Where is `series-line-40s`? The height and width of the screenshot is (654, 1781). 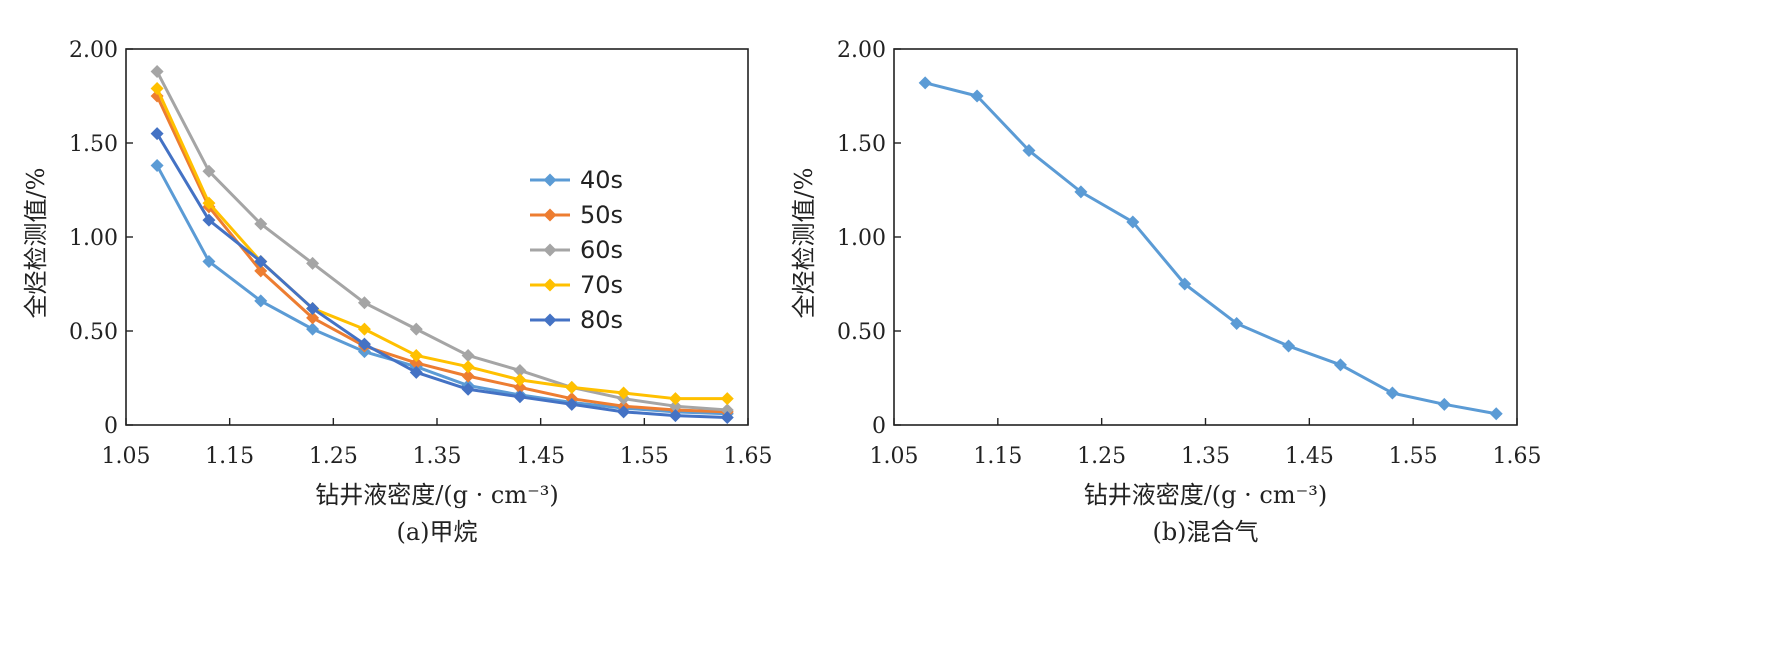 series-line-40s is located at coordinates (441, 290).